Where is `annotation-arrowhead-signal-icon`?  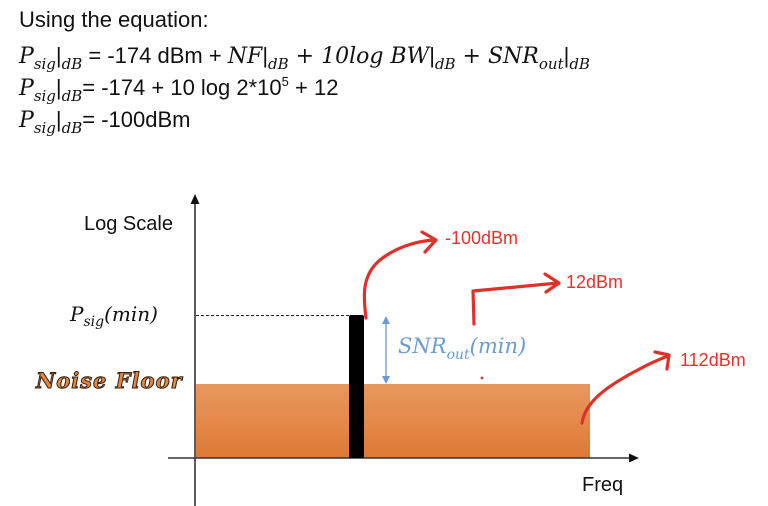 annotation-arrowhead-signal-icon is located at coordinates (429, 242).